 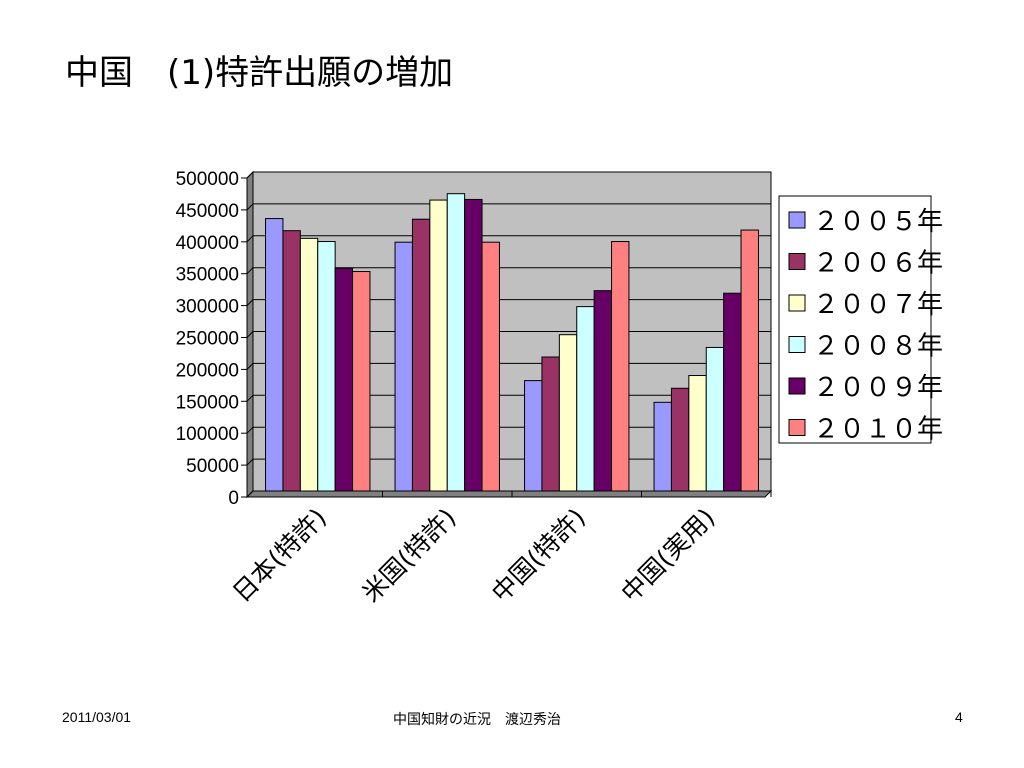 I want to click on legend-label: ２００９年, so click(x=878, y=388).